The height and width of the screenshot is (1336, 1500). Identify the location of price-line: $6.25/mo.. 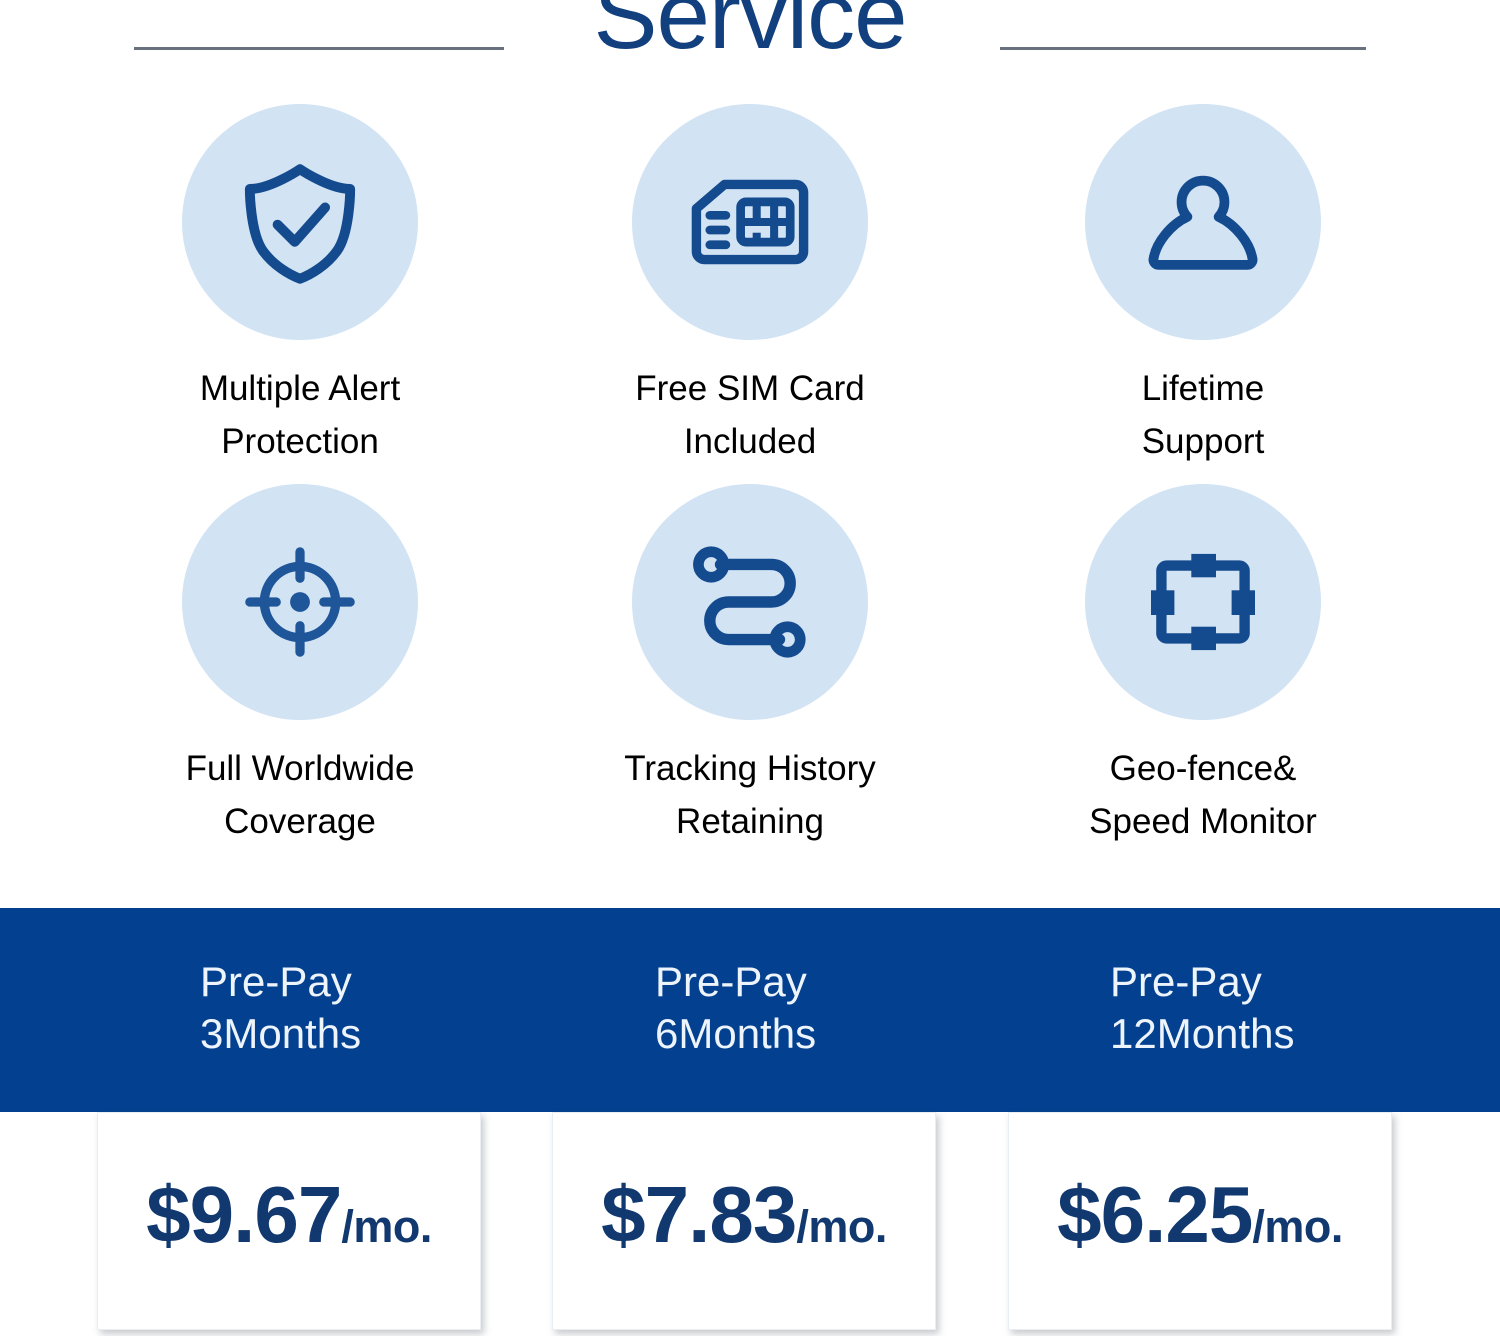
(1200, 1215).